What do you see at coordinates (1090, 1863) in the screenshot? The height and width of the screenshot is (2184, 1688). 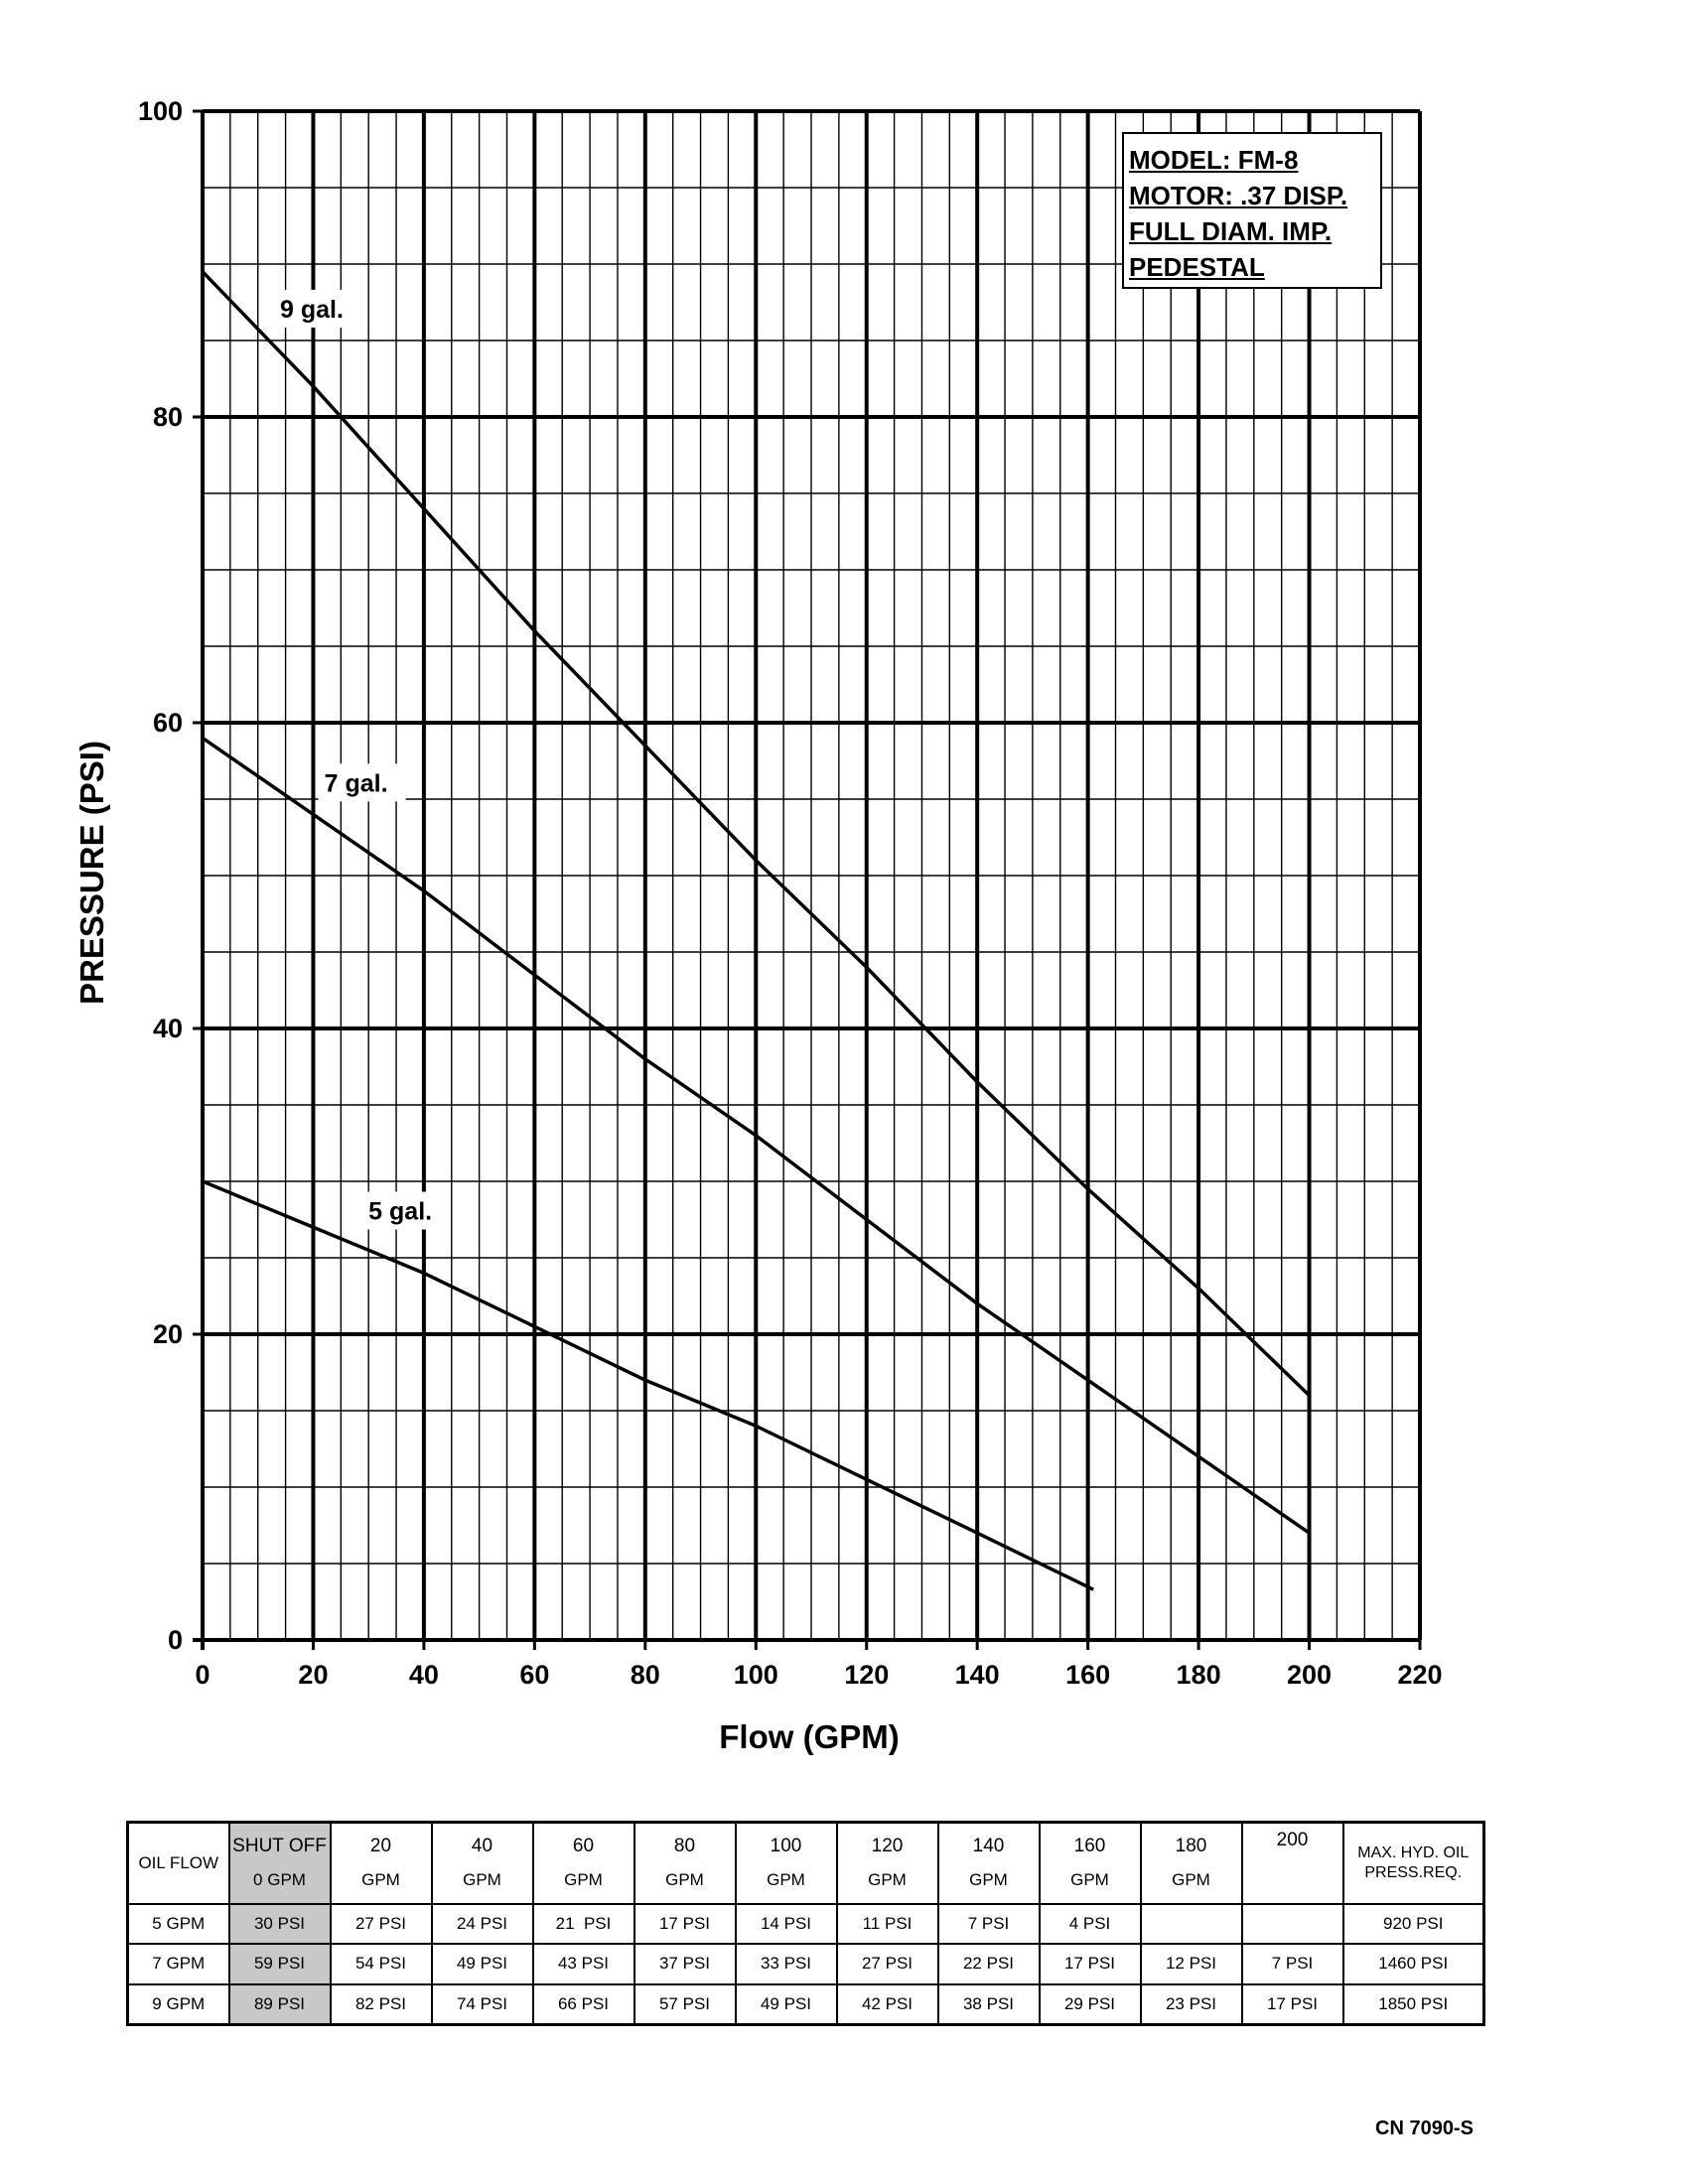 I see `column-header: 160 GPM` at bounding box center [1090, 1863].